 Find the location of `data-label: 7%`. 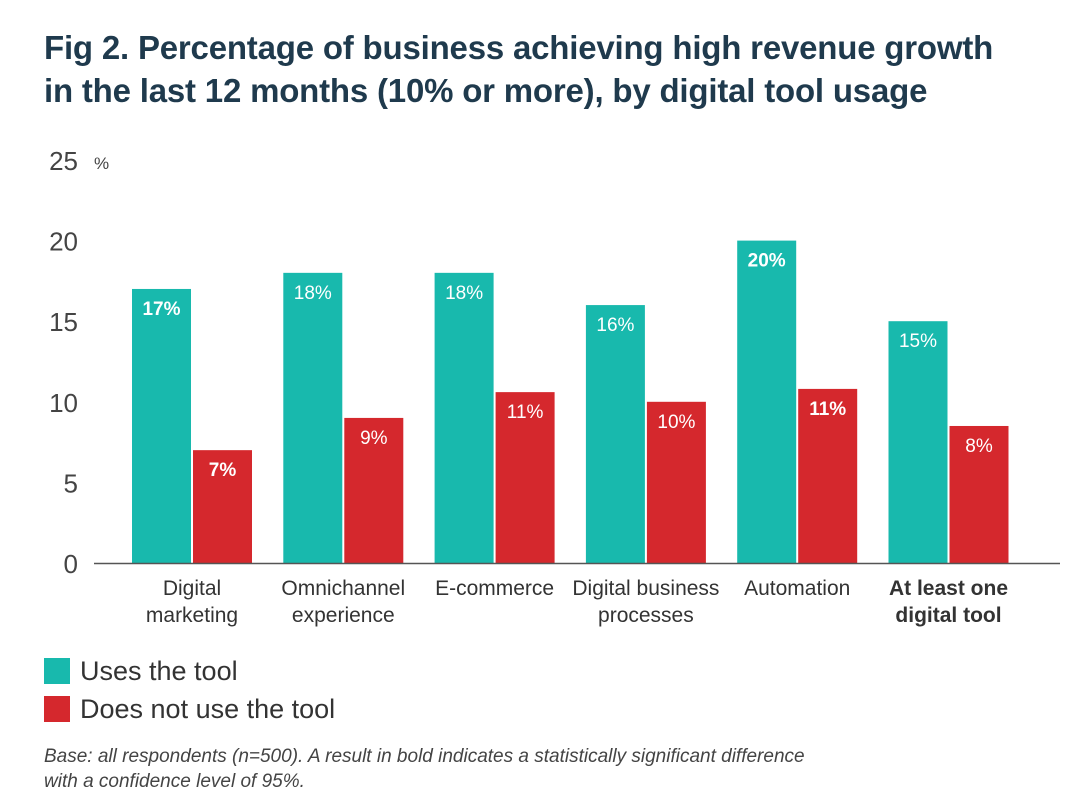

data-label: 7% is located at coordinates (223, 470).